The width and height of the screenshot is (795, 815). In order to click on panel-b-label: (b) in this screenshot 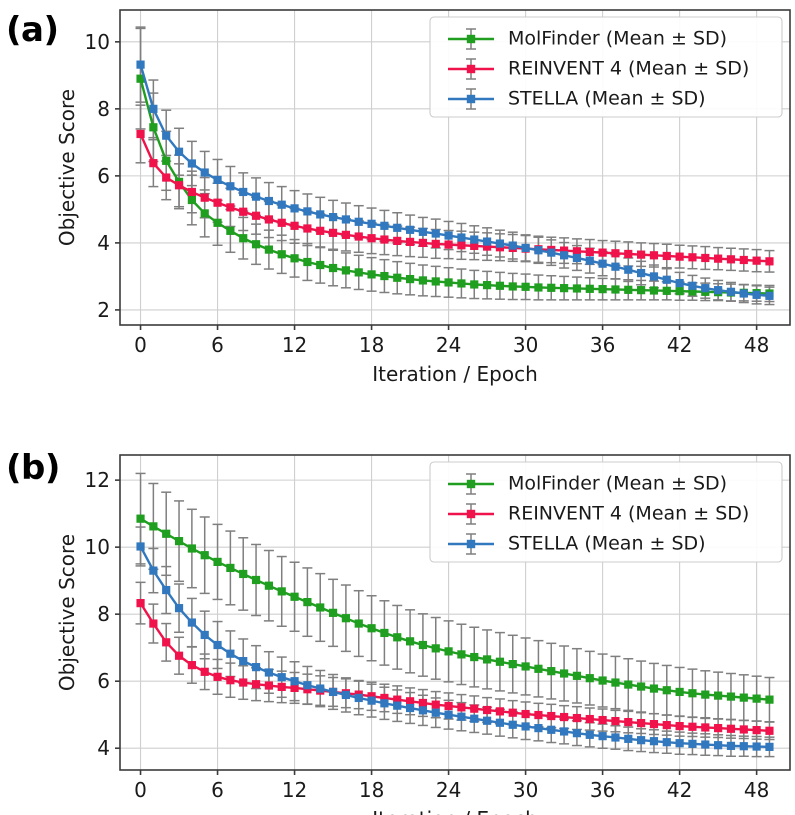, I will do `click(33, 468)`.